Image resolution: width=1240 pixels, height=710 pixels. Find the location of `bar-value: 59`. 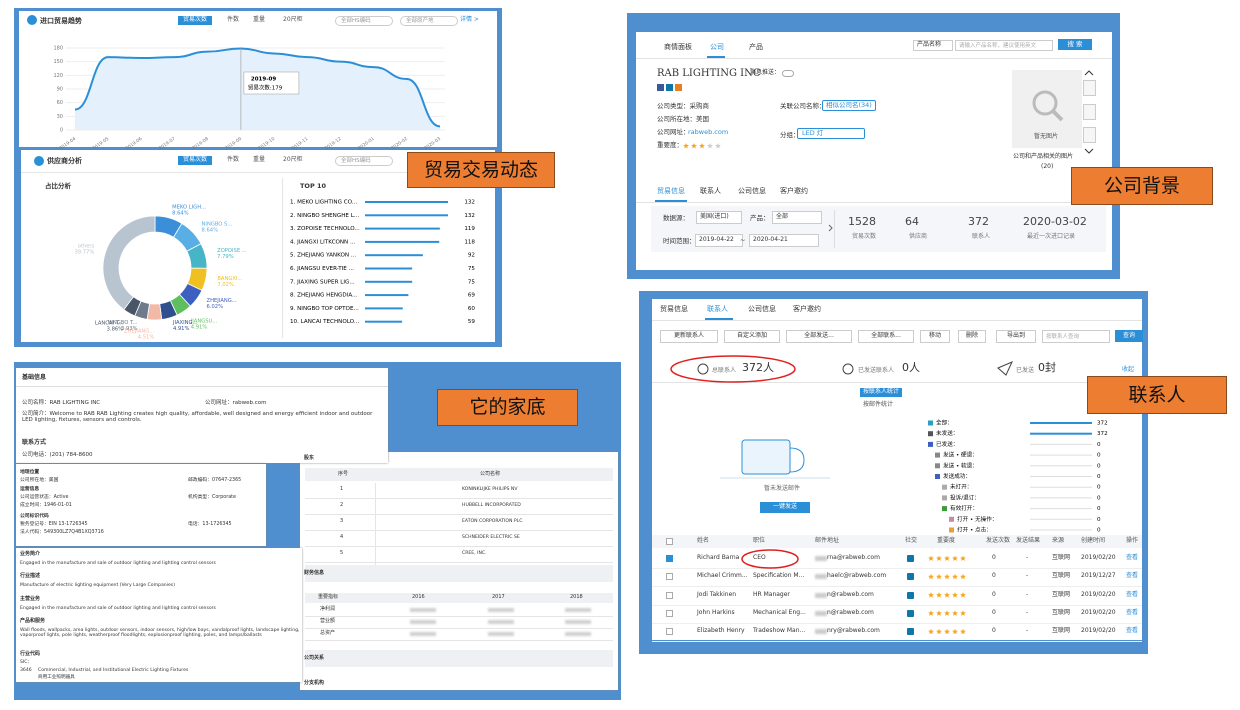

bar-value: 59 is located at coordinates (472, 322).